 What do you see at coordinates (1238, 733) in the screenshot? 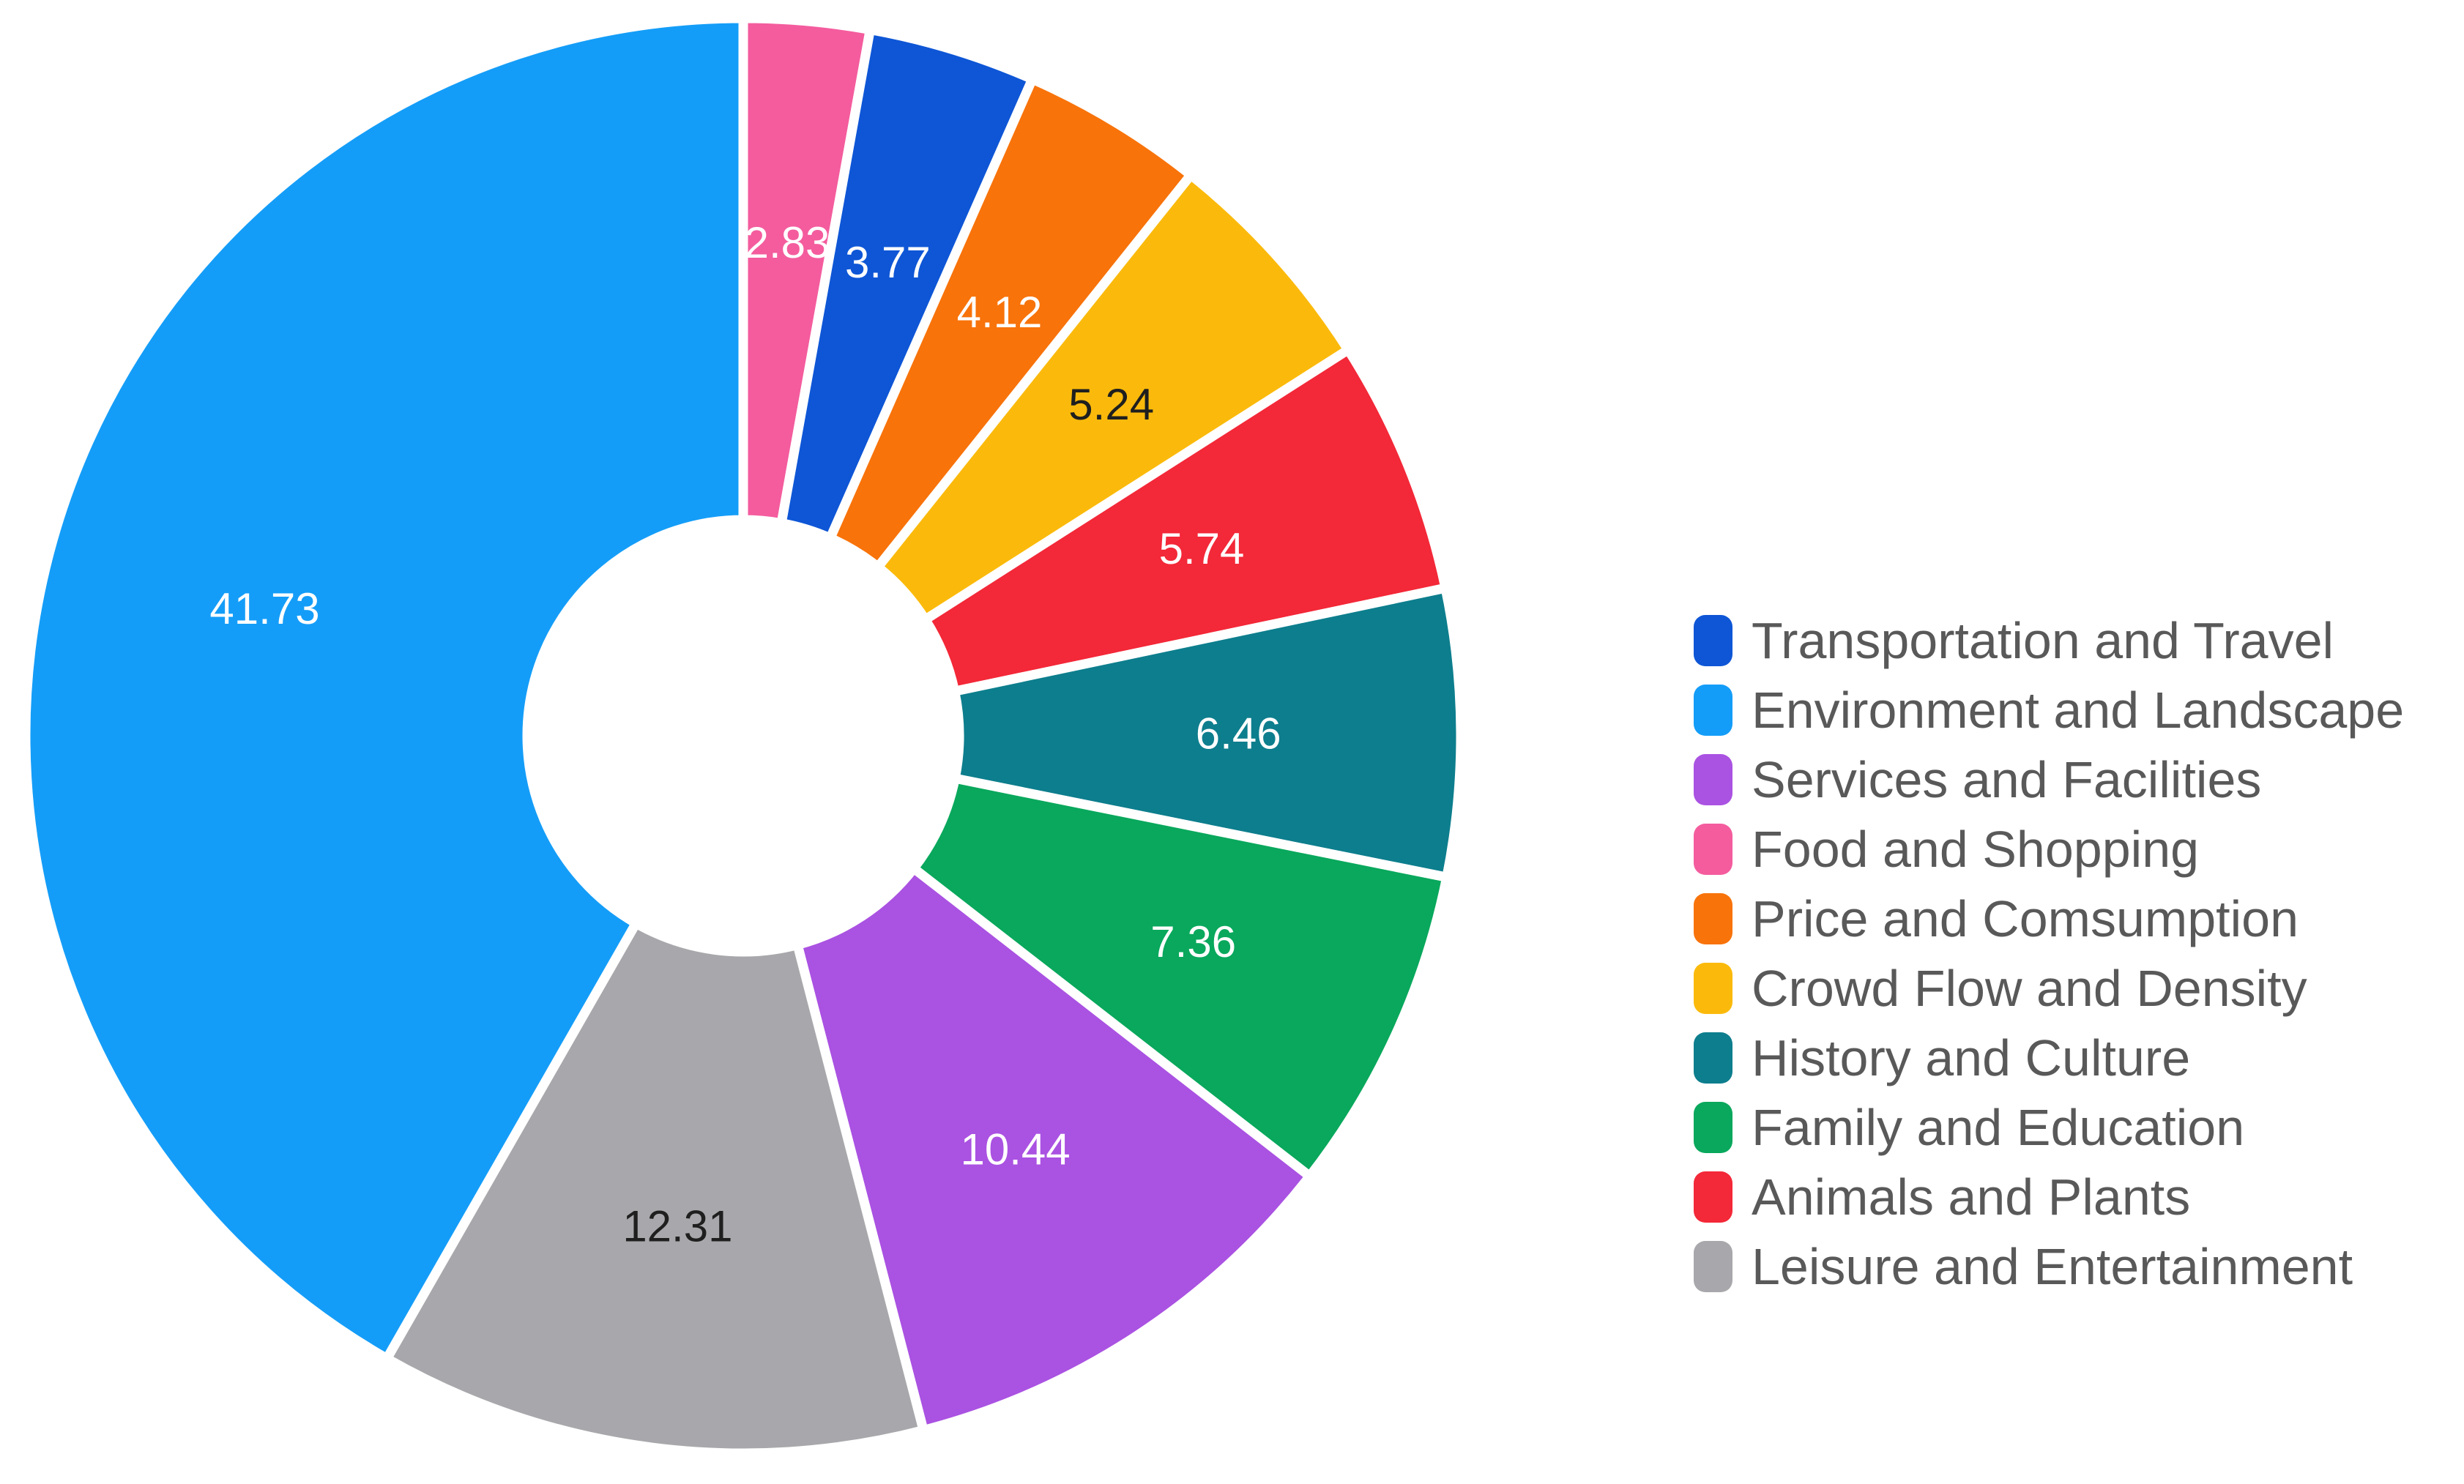
I see `pie-slice-value-label-history-and-culture: 6.46` at bounding box center [1238, 733].